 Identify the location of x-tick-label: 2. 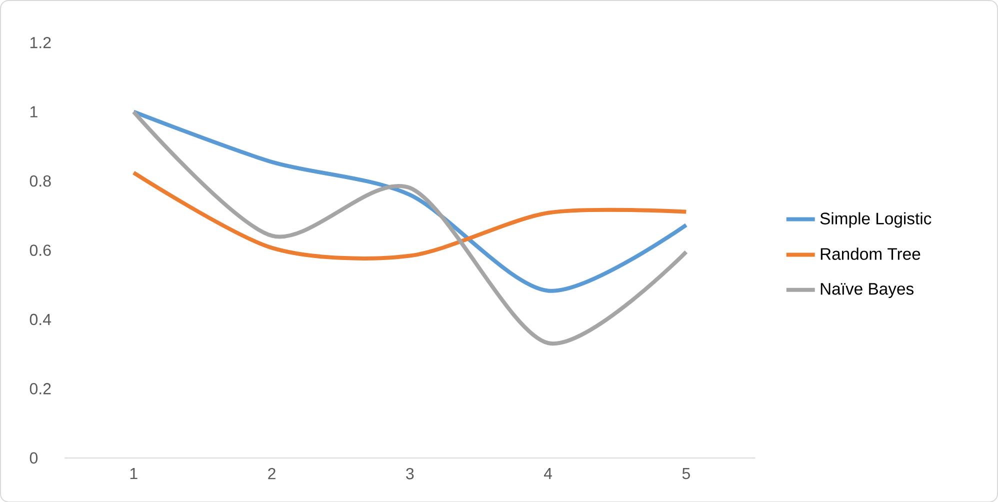
(272, 473).